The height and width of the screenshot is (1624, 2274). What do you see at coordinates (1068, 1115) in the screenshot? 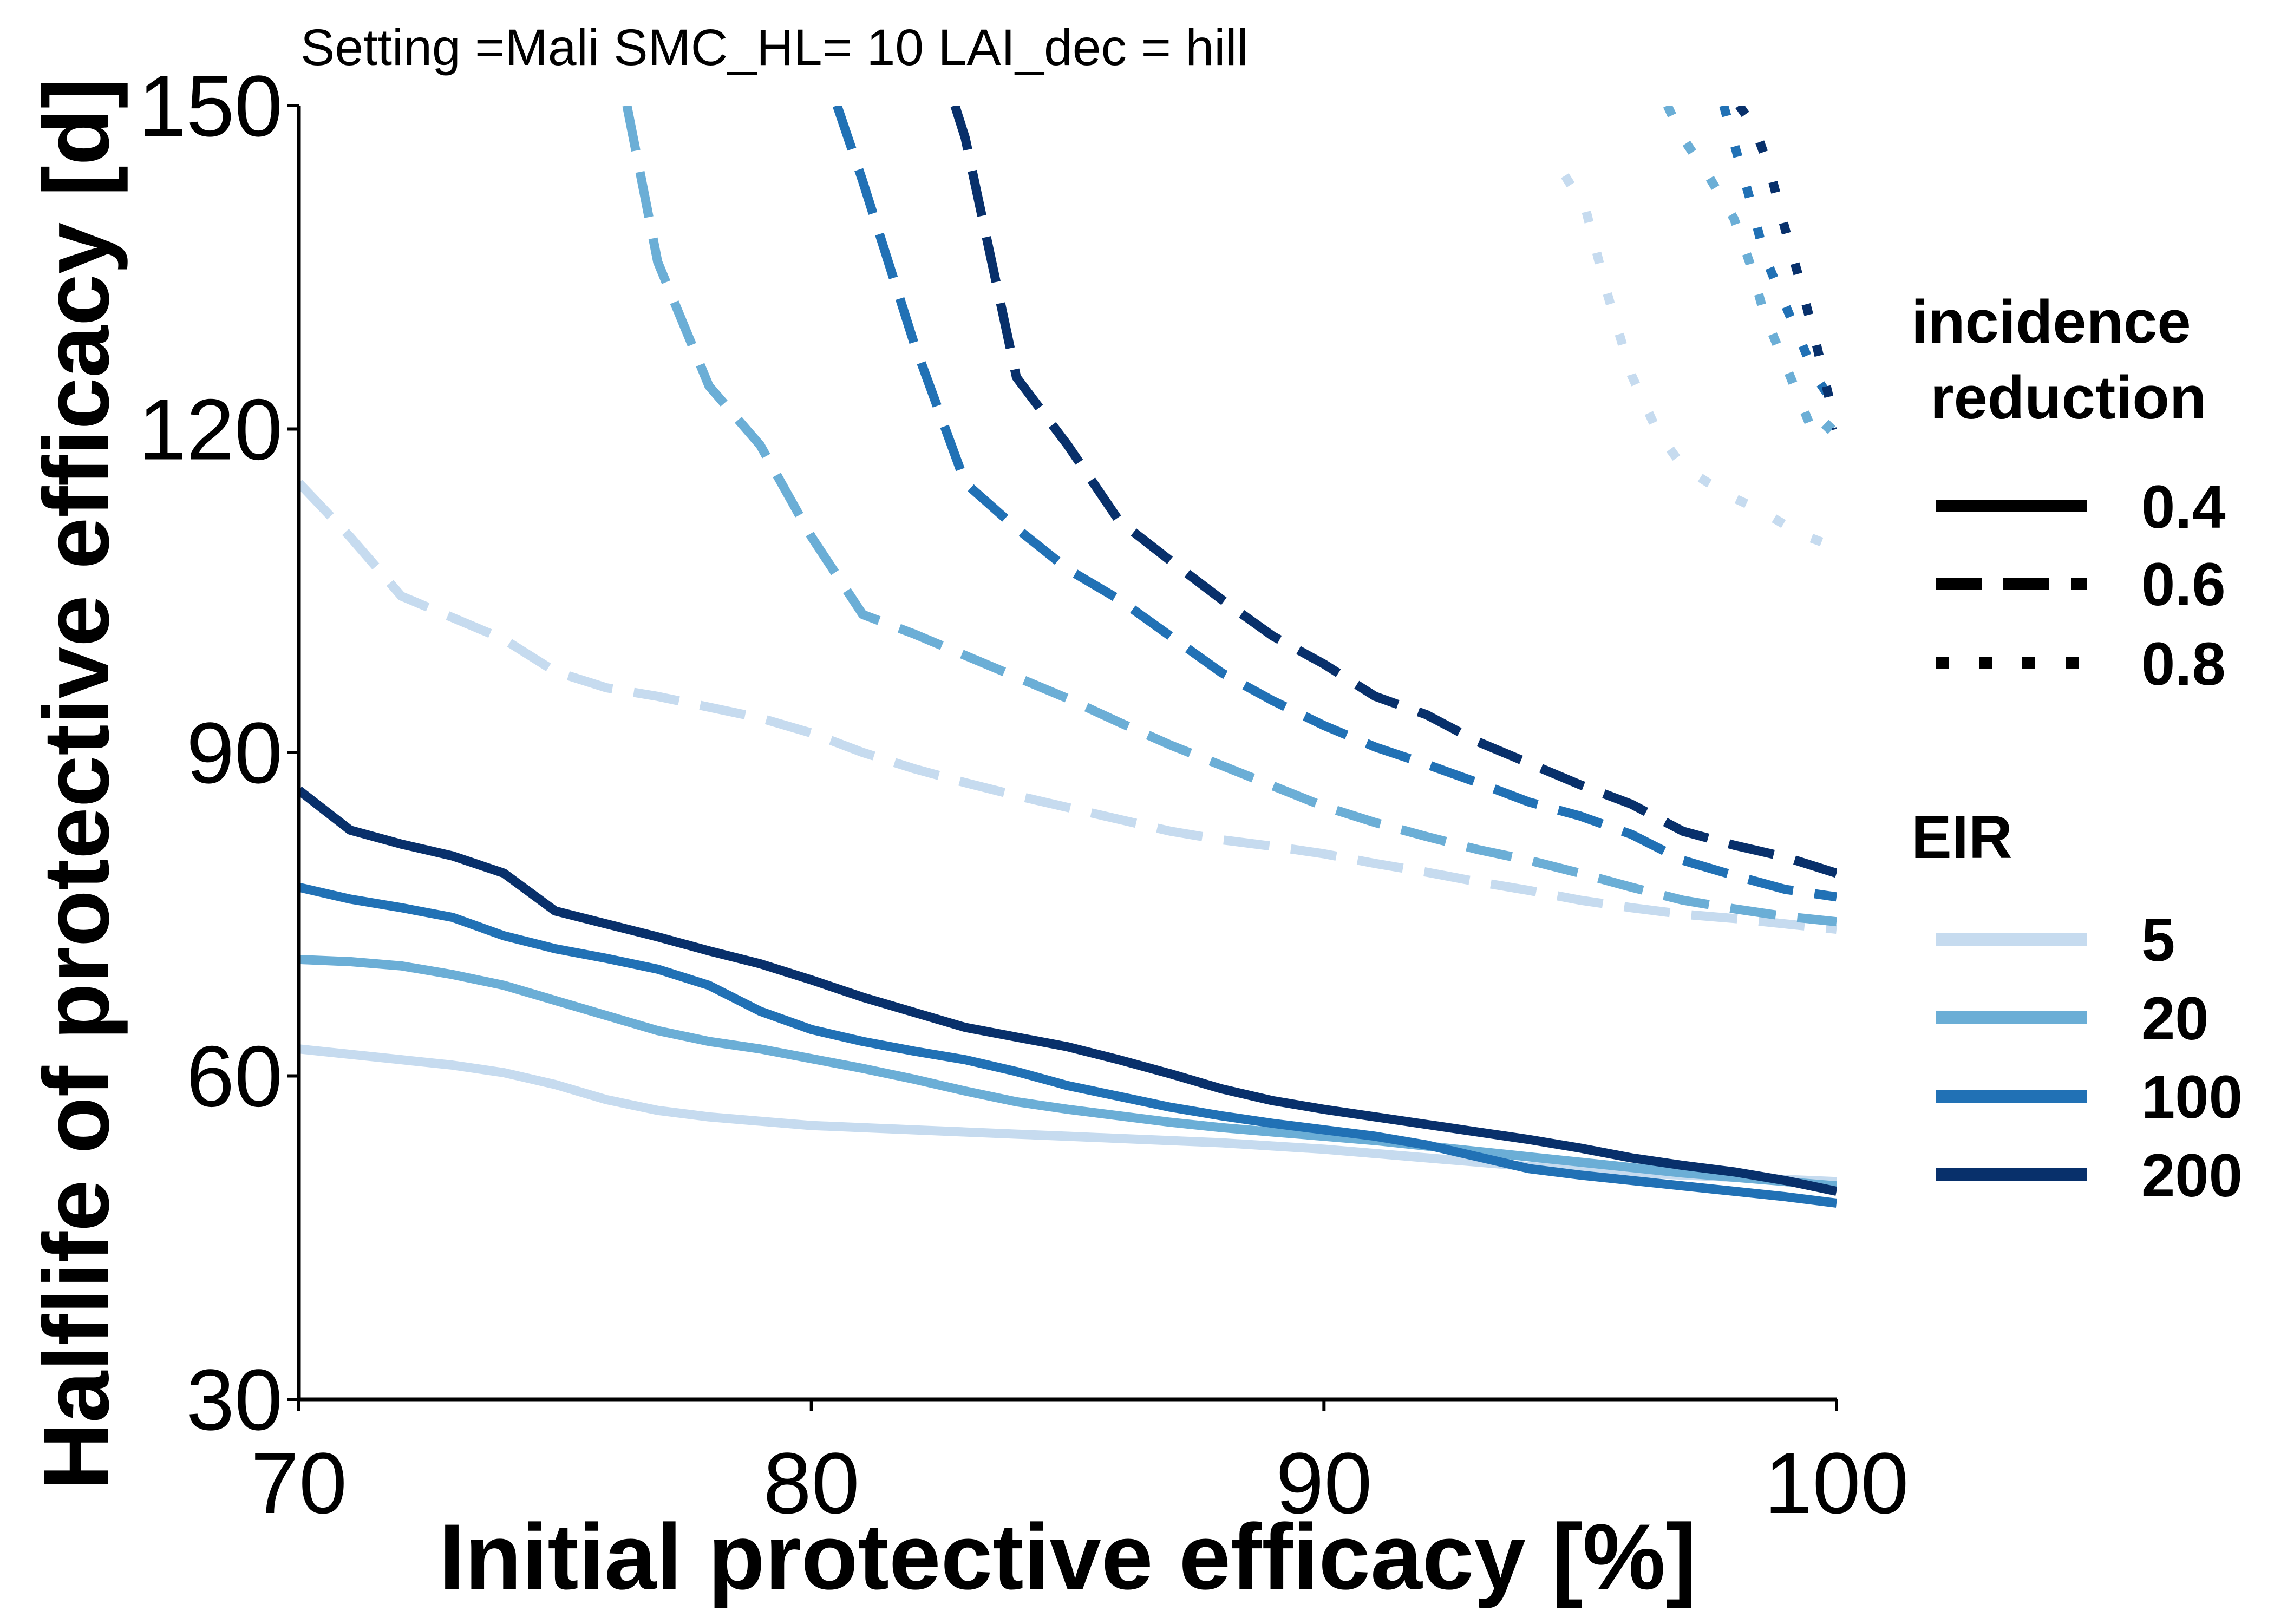
I see `series-line-eir-5-reduction-0.4` at bounding box center [1068, 1115].